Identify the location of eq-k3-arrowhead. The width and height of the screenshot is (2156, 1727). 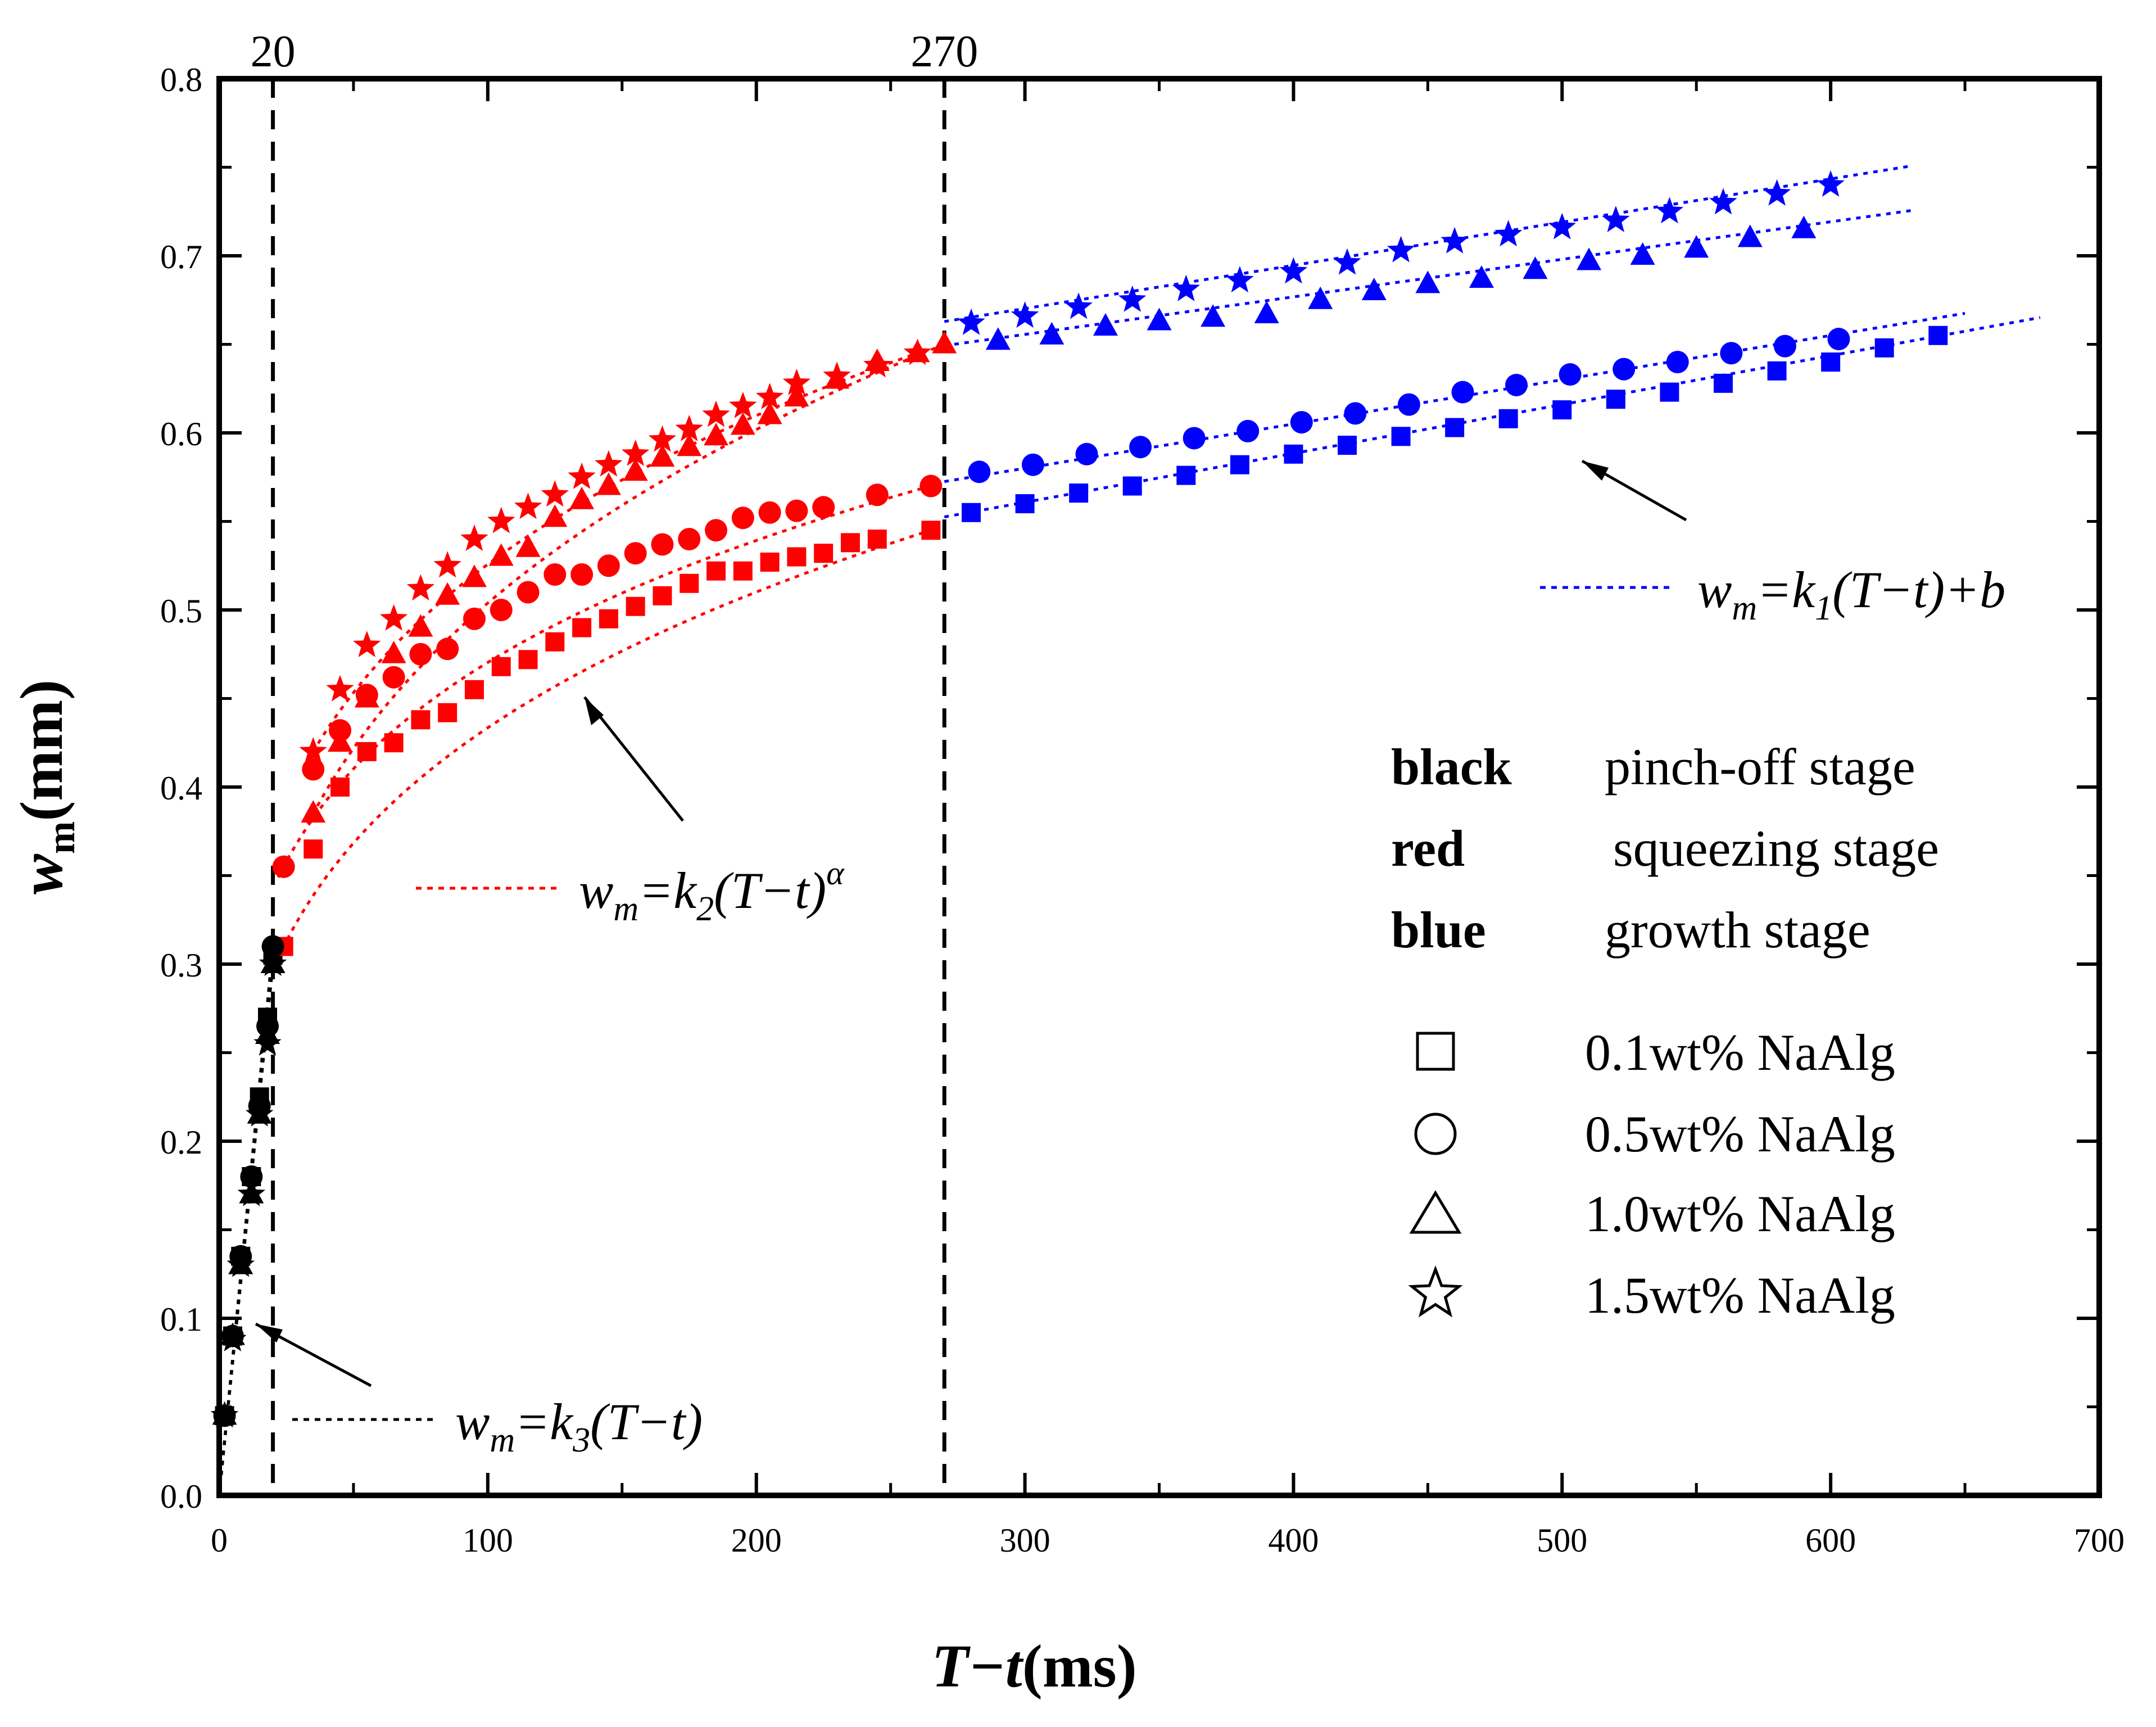
(269, 1333).